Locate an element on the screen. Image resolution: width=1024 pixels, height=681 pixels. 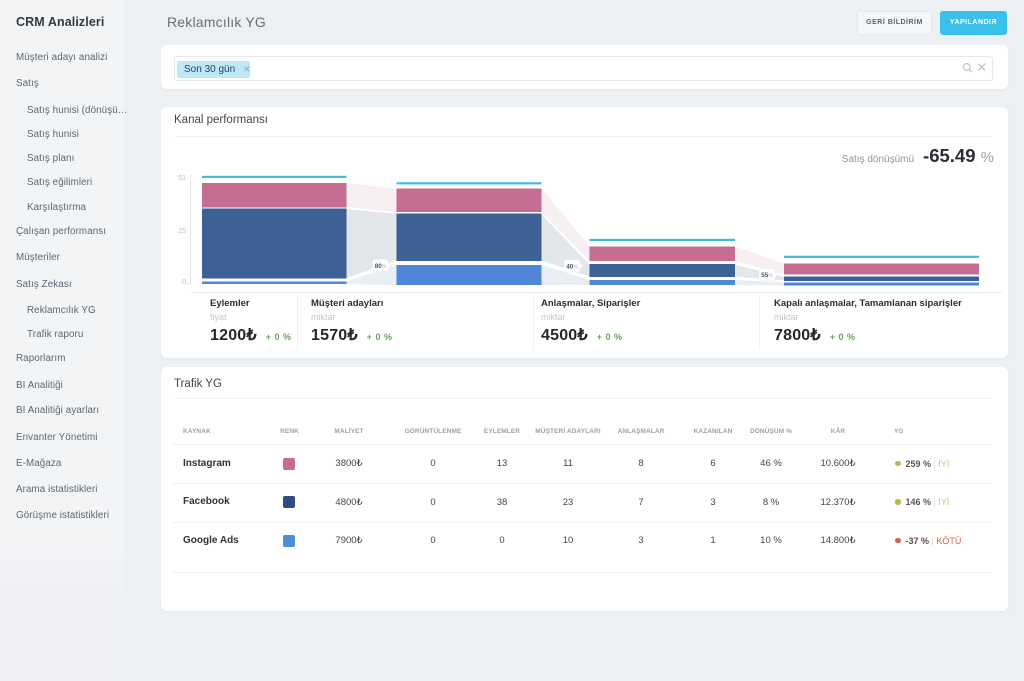
svg-text: 25 is located at coordinates (182, 231).